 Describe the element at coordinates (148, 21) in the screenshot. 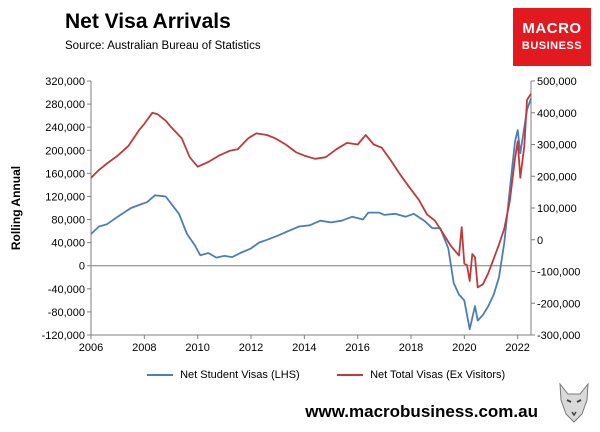

I see `chart-title: Net Visa Arrivals` at that location.